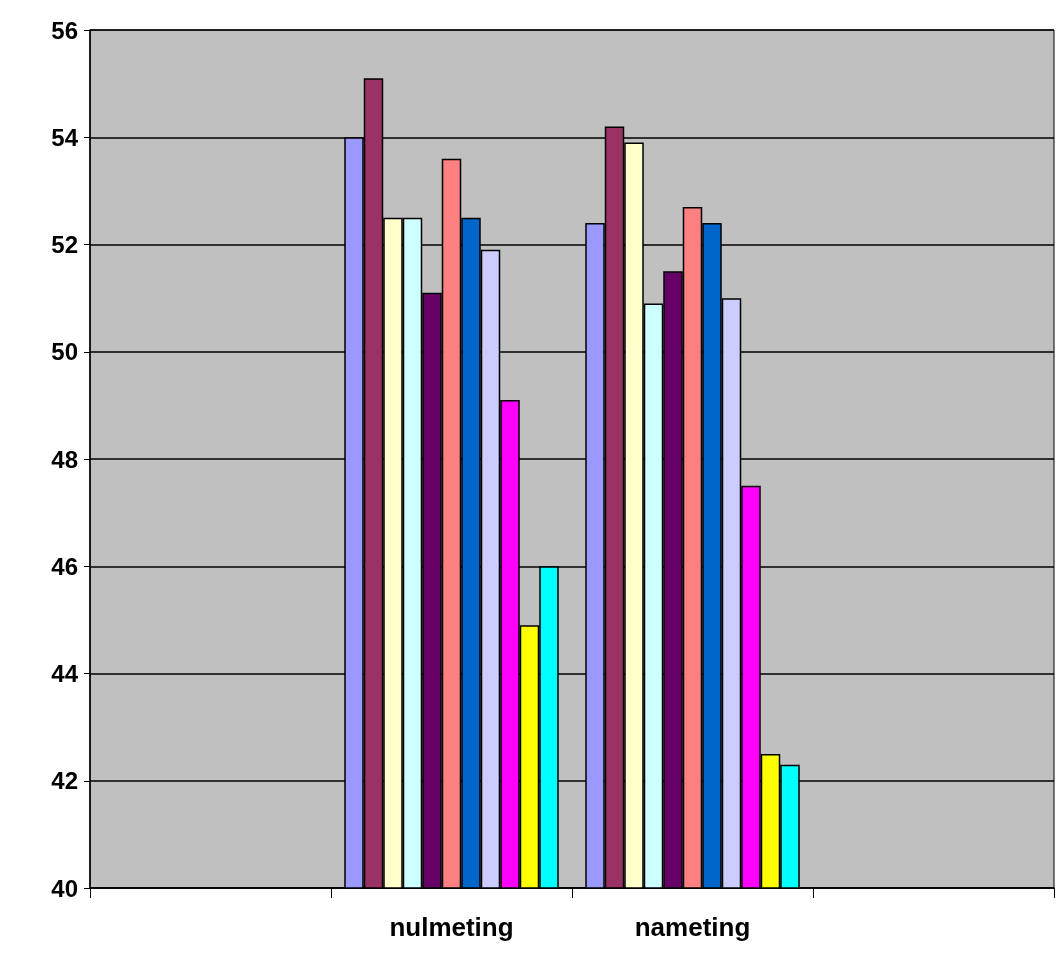 Image resolution: width=1056 pixels, height=972 pixels. Describe the element at coordinates (64, 244) in the screenshot. I see `y-tick-label: 52` at that location.